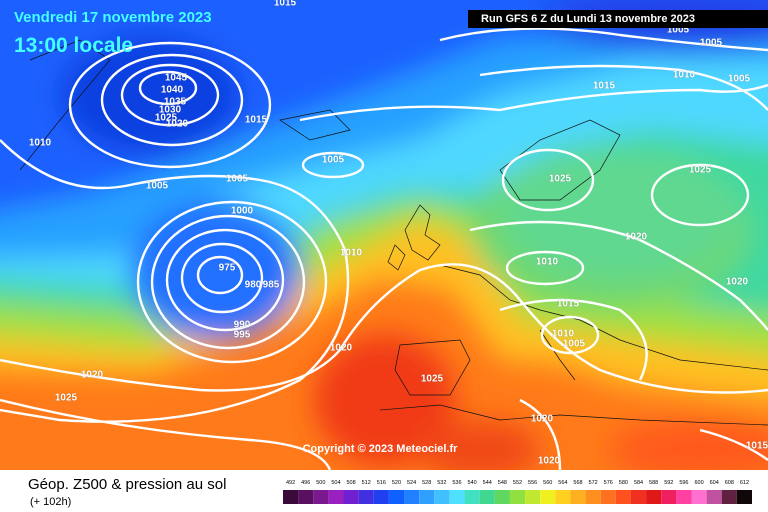 The image size is (768, 512). What do you see at coordinates (547, 483) in the screenshot?
I see `legend-label: 560` at bounding box center [547, 483].